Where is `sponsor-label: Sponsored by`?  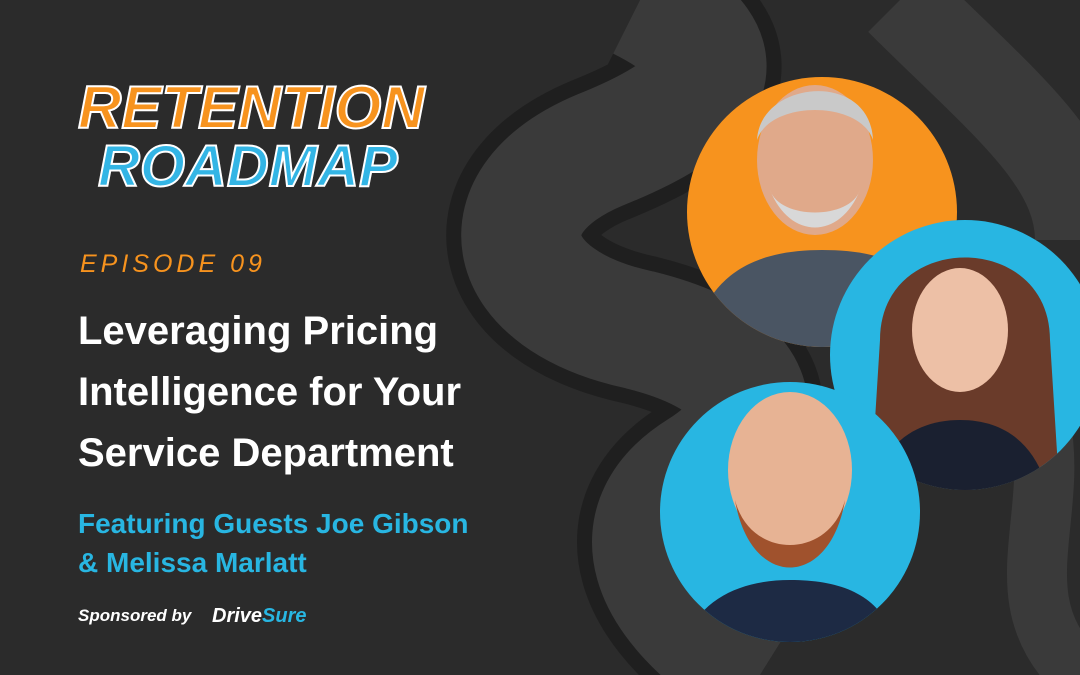
sponsor-label: Sponsored by is located at coordinates (135, 615).